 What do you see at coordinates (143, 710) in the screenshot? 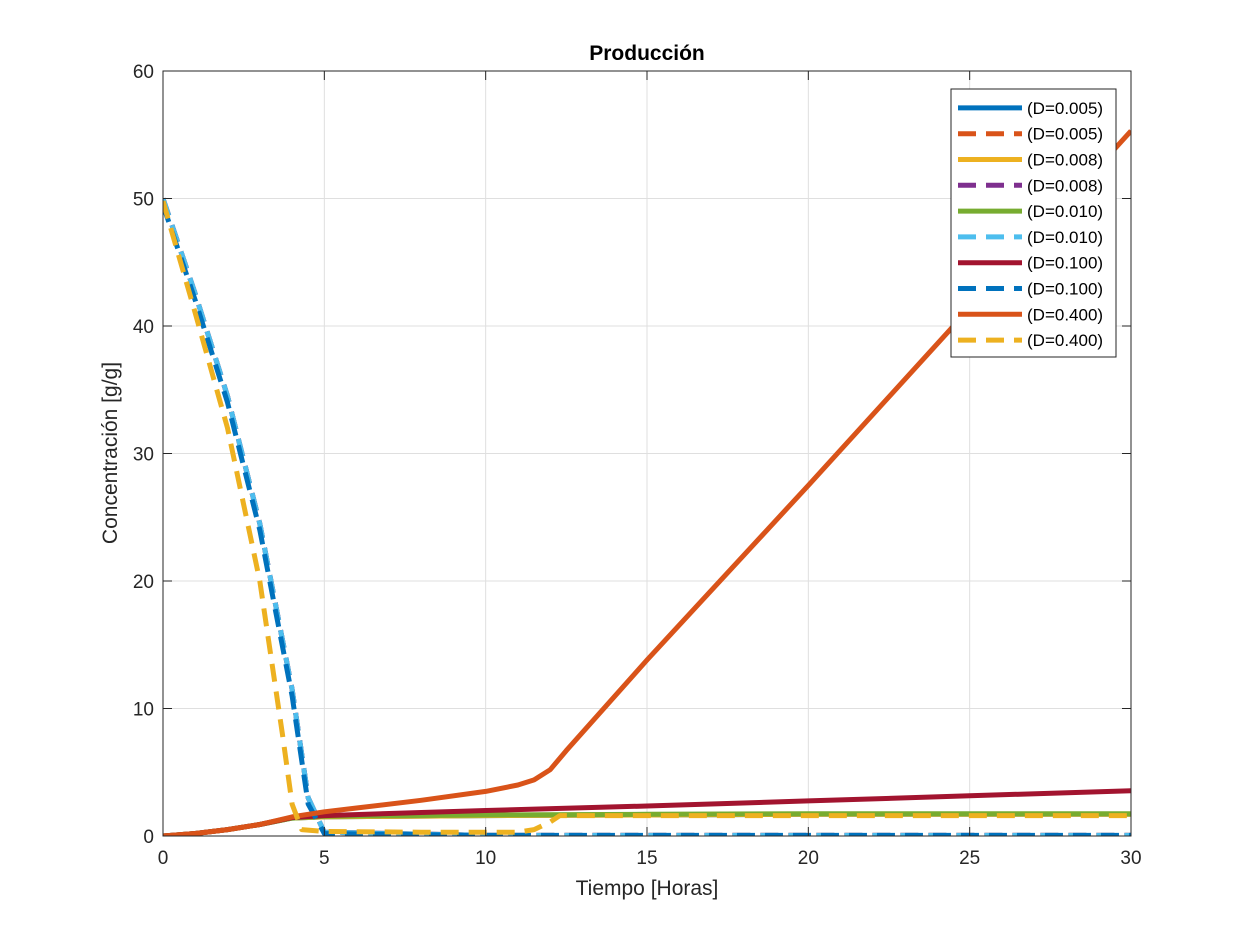
I see `y-tick-label: 10` at bounding box center [143, 710].